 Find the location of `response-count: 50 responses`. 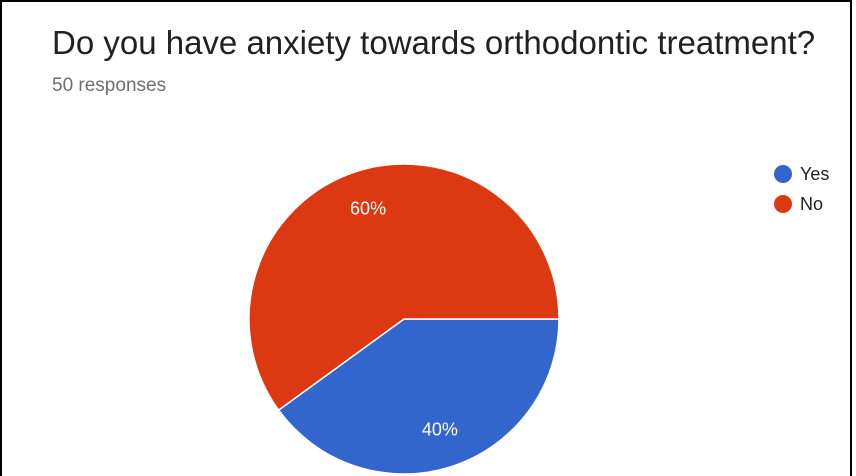

response-count: 50 responses is located at coordinates (109, 85).